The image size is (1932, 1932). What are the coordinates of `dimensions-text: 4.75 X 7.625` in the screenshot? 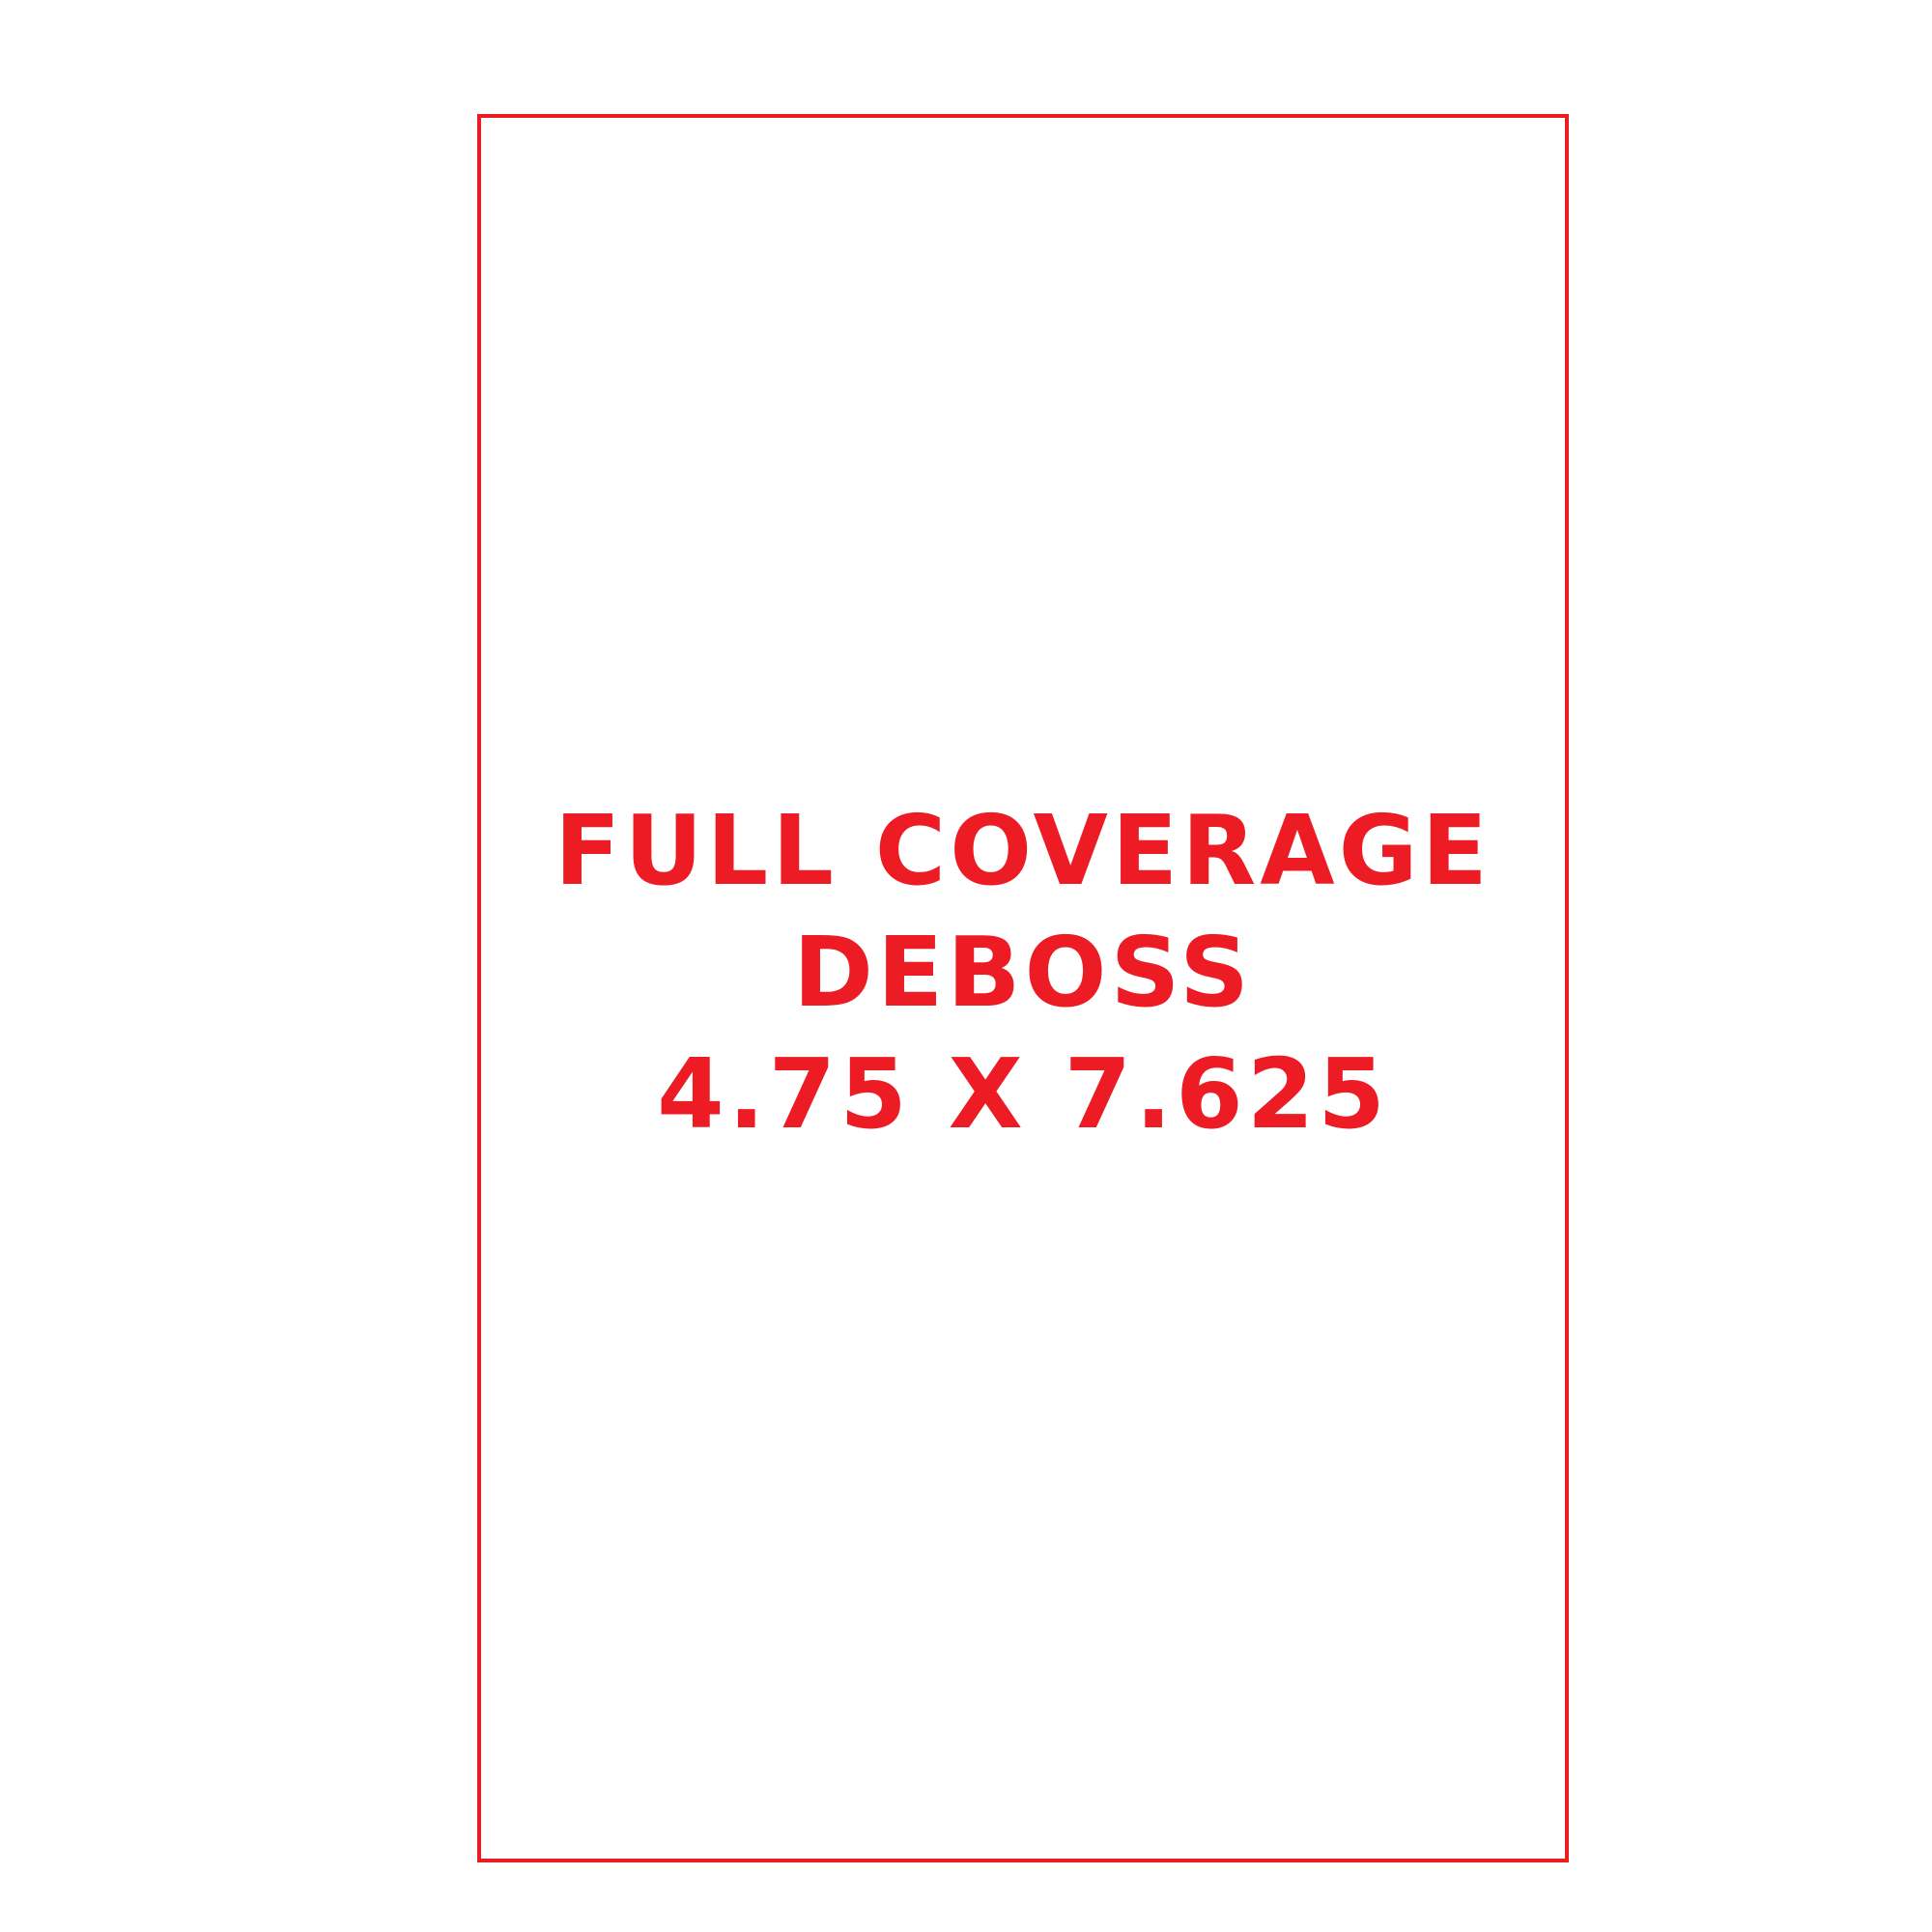 It's located at (1023, 1094).